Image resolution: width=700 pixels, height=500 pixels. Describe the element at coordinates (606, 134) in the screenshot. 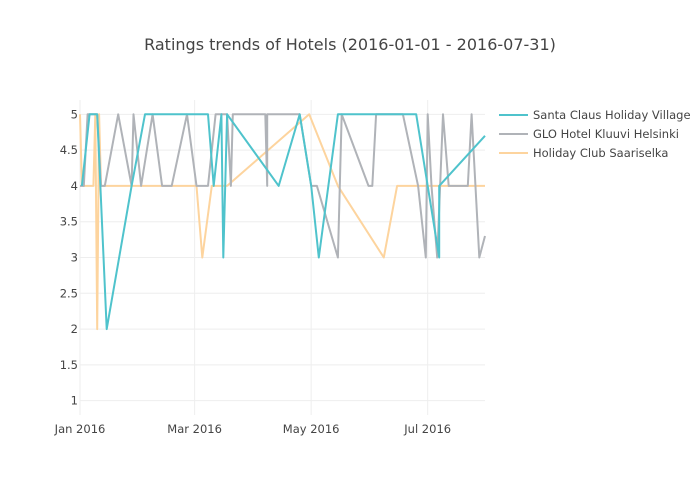

I see `legend-label: GLO Hotel Kluuvi Helsinki` at that location.